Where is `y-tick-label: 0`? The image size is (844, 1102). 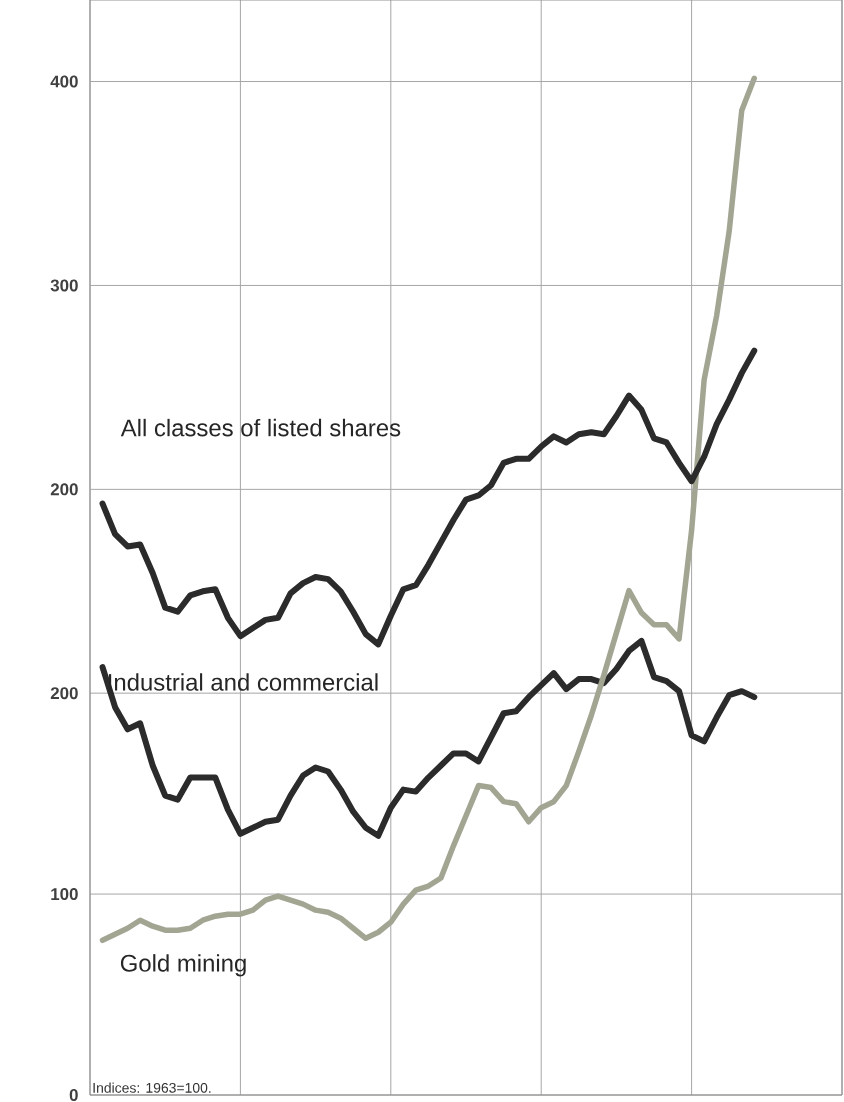
y-tick-label: 0 is located at coordinates (73, 1095).